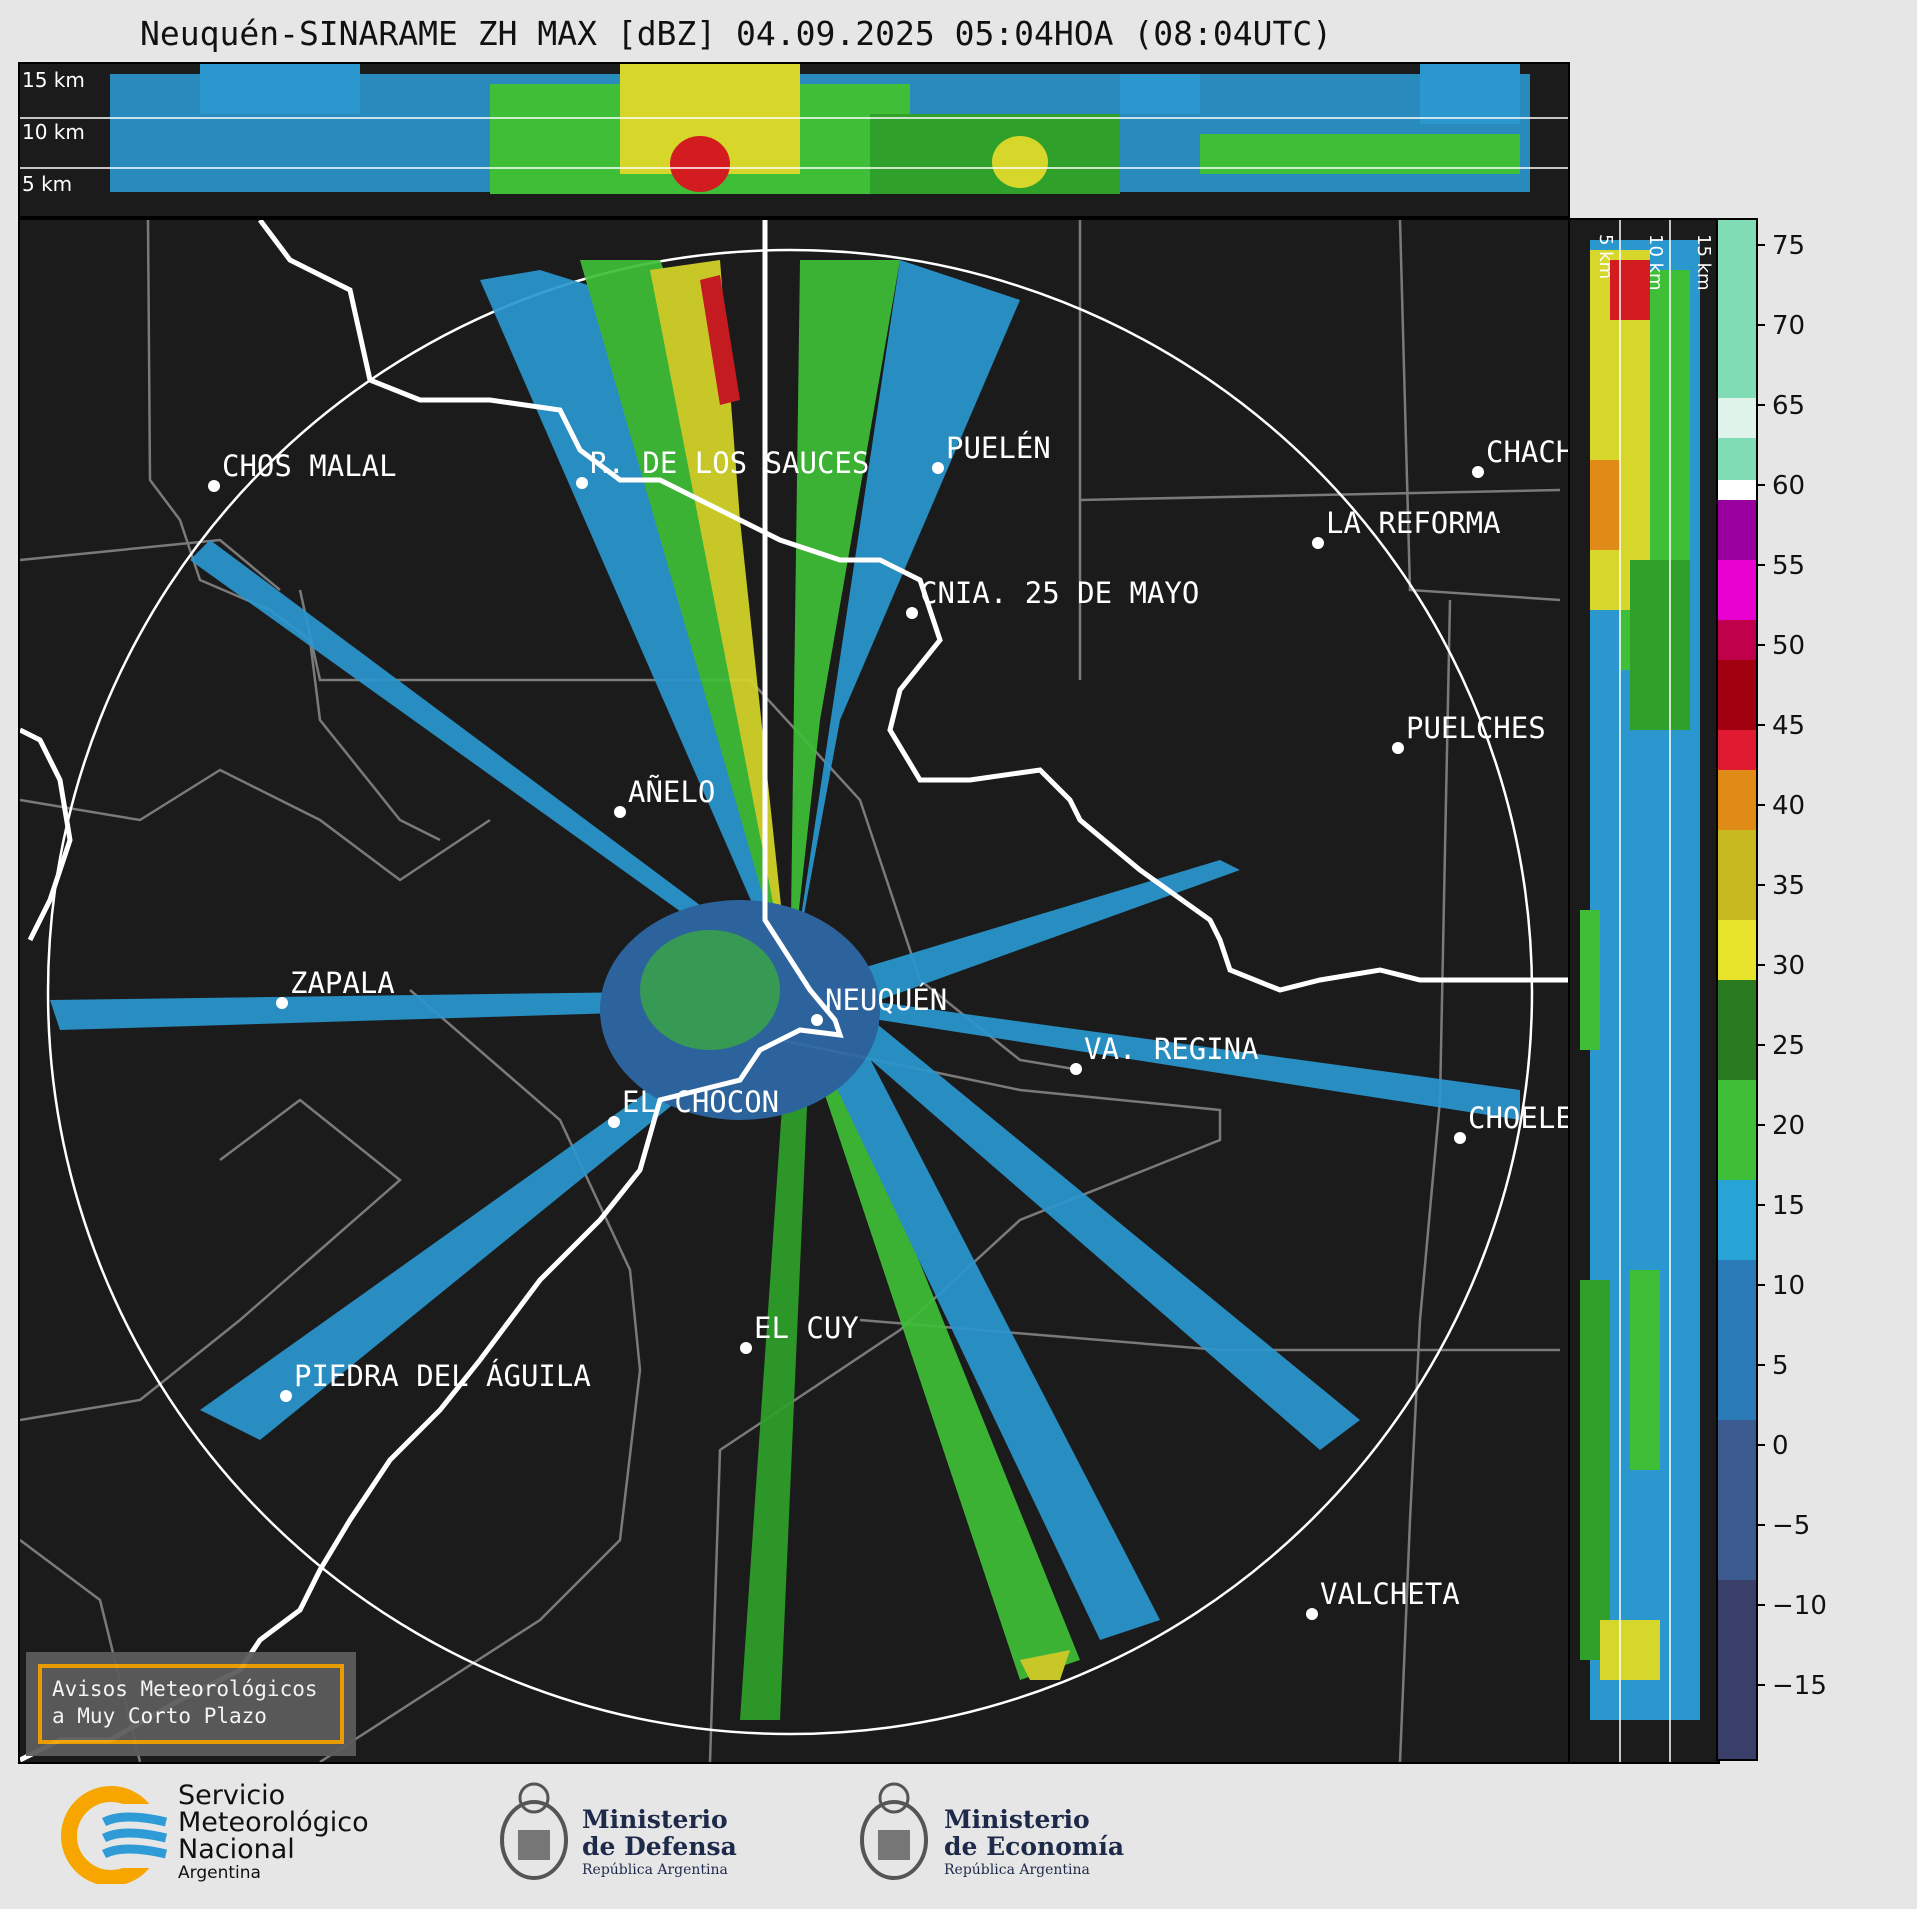  What do you see at coordinates (1788, 1286) in the screenshot?
I see `svg-text: 10` at bounding box center [1788, 1286].